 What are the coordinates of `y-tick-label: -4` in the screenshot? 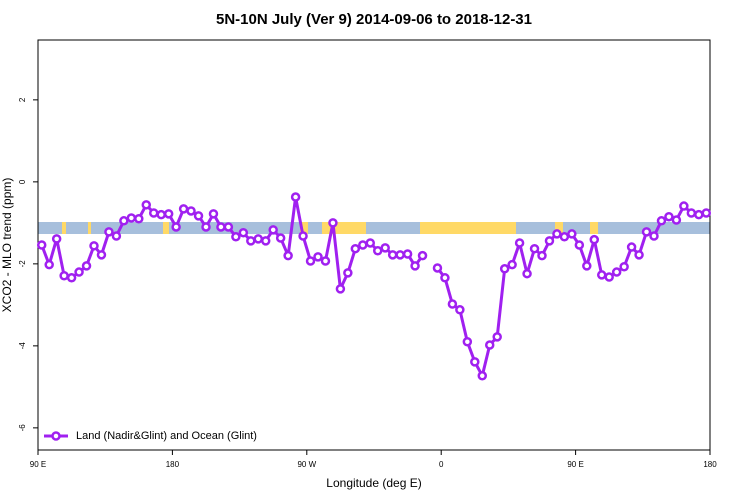 It's located at (22, 346).